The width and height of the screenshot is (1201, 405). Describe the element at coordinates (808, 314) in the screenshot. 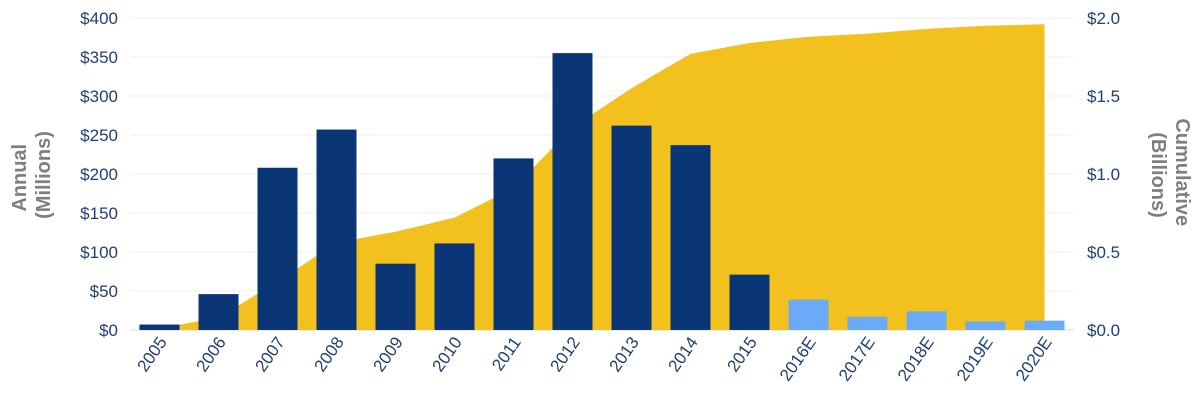

I see `annual-bar-2016E` at that location.